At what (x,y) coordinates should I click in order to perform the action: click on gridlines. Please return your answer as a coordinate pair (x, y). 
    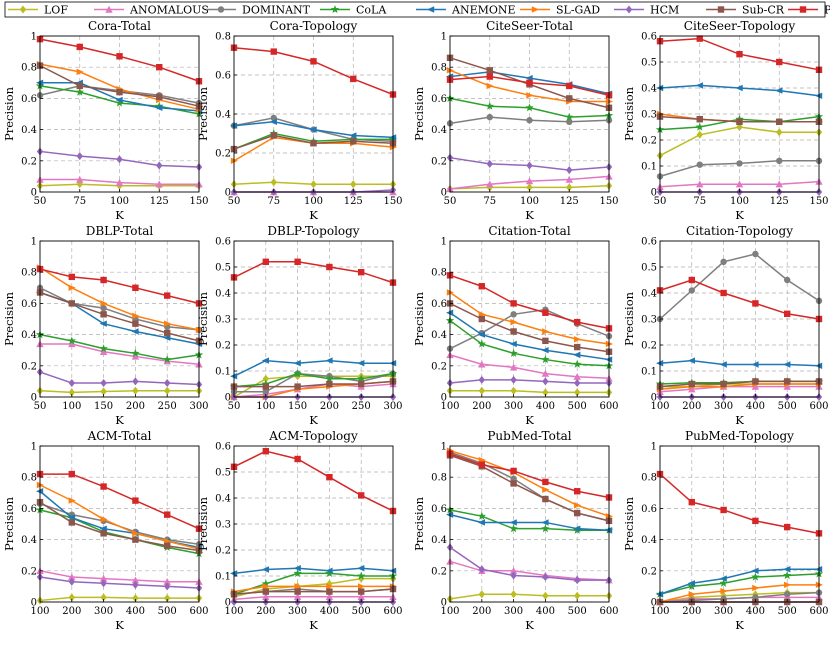
    Looking at the image, I should click on (313, 114).